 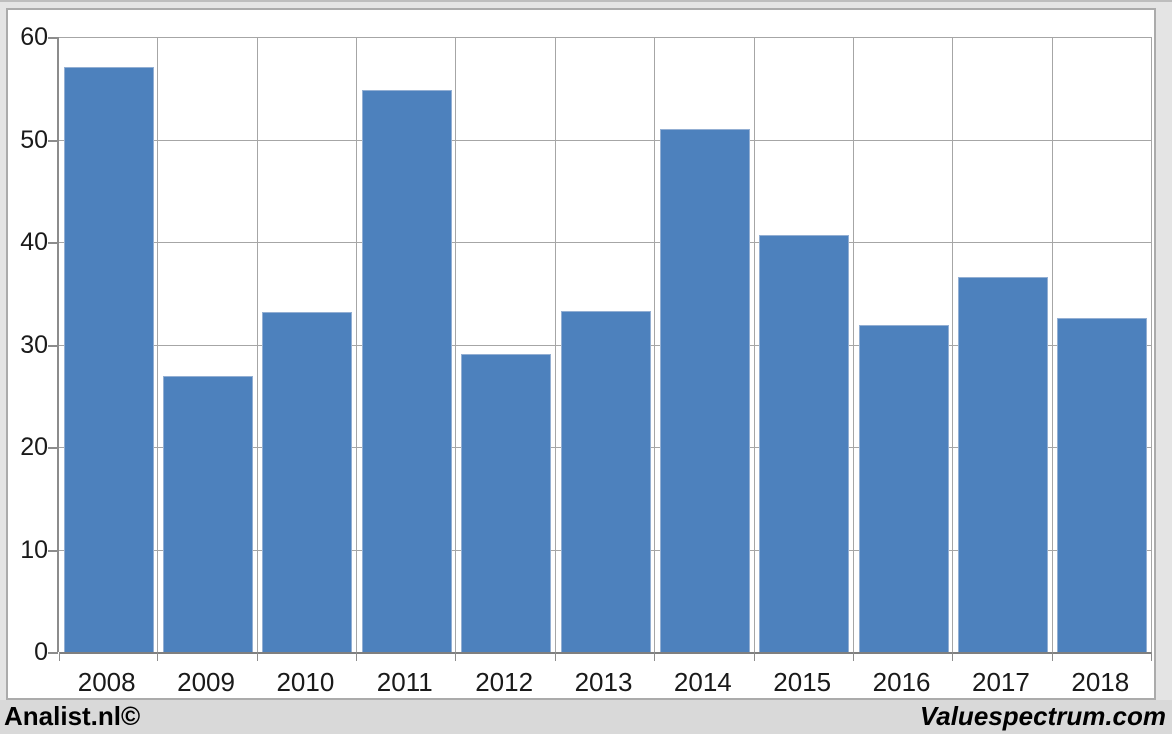 I want to click on y-tick-label-30: 30, so click(x=34, y=344).